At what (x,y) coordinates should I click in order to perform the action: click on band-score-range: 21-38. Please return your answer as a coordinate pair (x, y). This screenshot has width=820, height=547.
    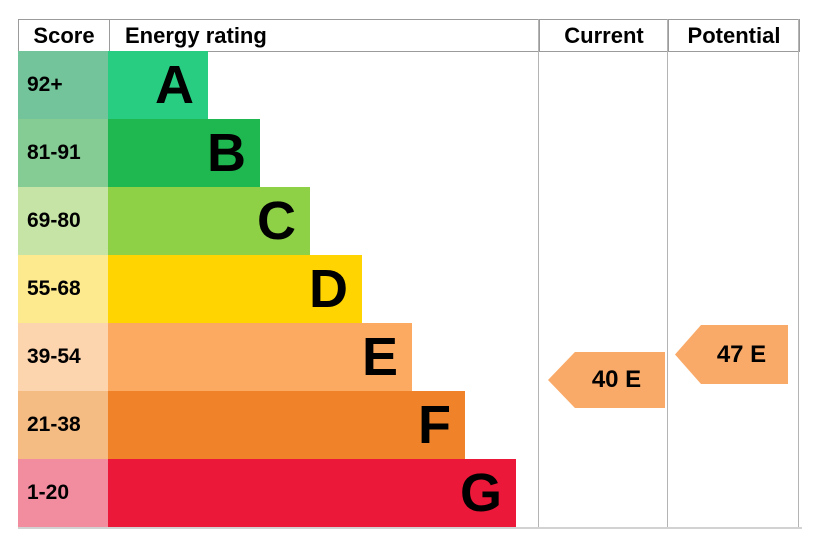
    Looking at the image, I should click on (63, 425).